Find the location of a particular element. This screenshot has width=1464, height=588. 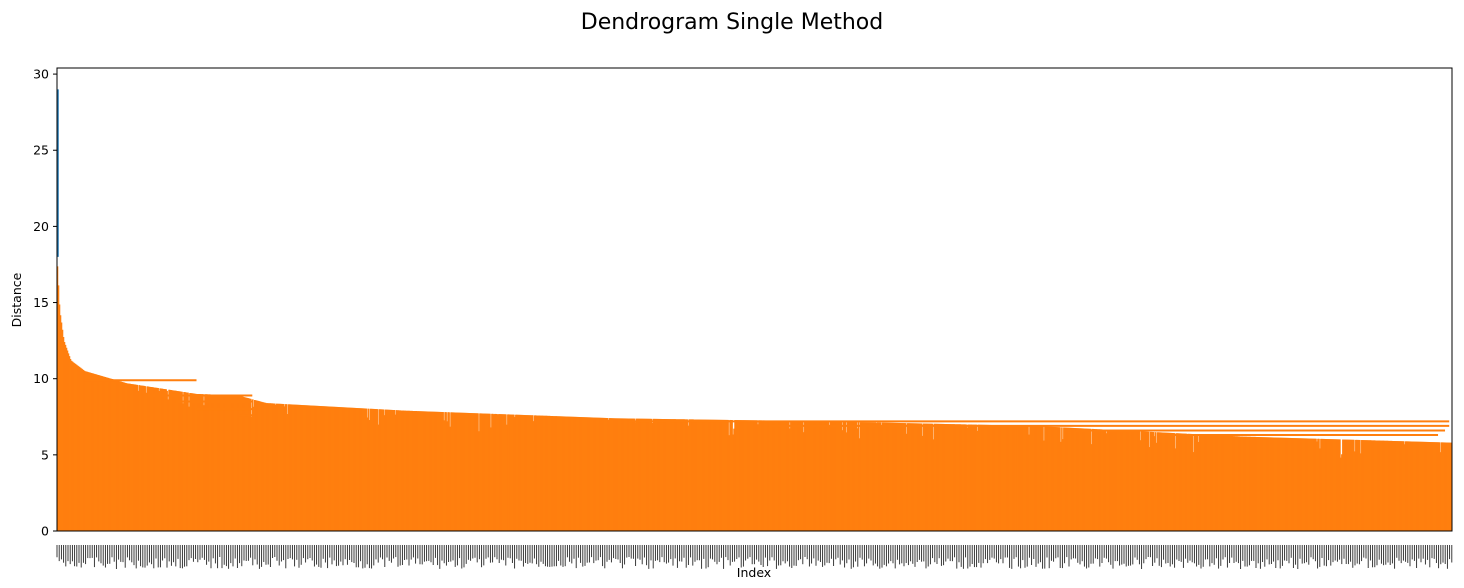

x-tick-label-band is located at coordinates (754, 557).